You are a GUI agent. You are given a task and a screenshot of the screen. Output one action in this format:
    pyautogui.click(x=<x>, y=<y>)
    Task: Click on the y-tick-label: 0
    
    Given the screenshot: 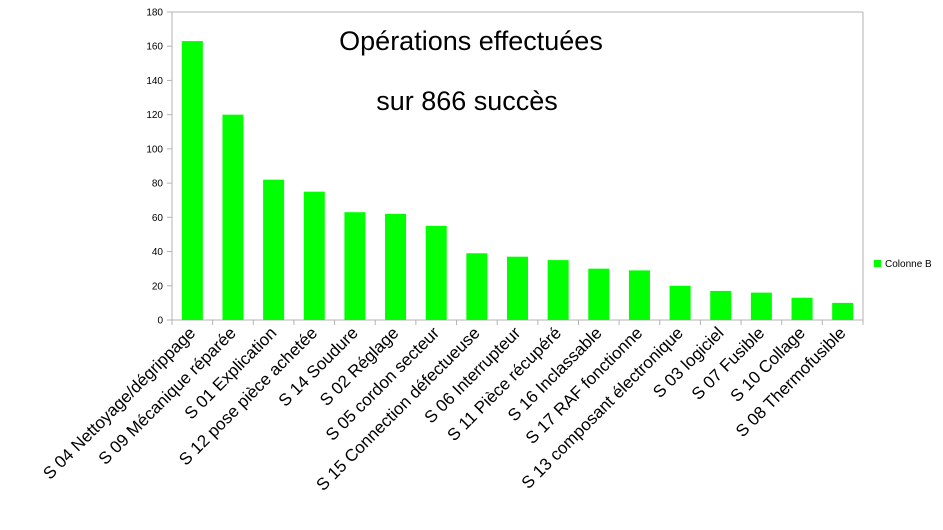 What is the action you would take?
    pyautogui.click(x=160, y=321)
    